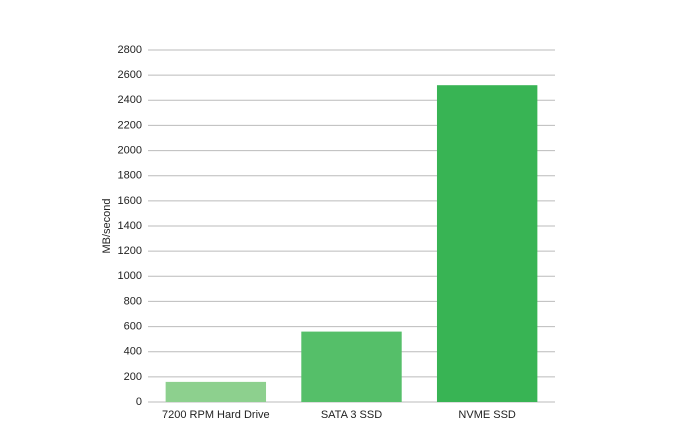 The width and height of the screenshot is (689, 446). What do you see at coordinates (487, 415) in the screenshot?
I see `x-tick-label: NVME SSD` at bounding box center [487, 415].